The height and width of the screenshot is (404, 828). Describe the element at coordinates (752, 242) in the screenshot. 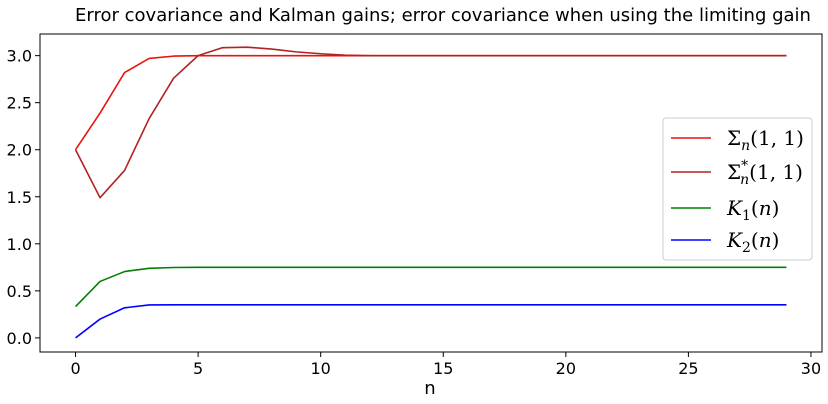

I see `legend-label: K2(n)` at that location.